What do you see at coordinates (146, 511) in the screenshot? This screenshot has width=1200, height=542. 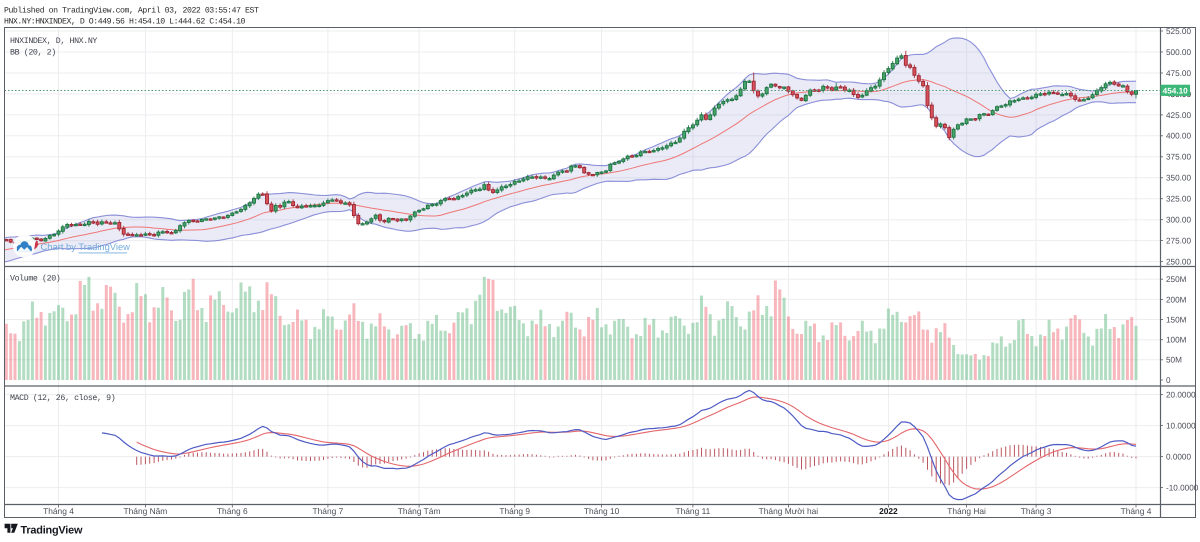 I see `svg-text: Tháng Năm` at bounding box center [146, 511].